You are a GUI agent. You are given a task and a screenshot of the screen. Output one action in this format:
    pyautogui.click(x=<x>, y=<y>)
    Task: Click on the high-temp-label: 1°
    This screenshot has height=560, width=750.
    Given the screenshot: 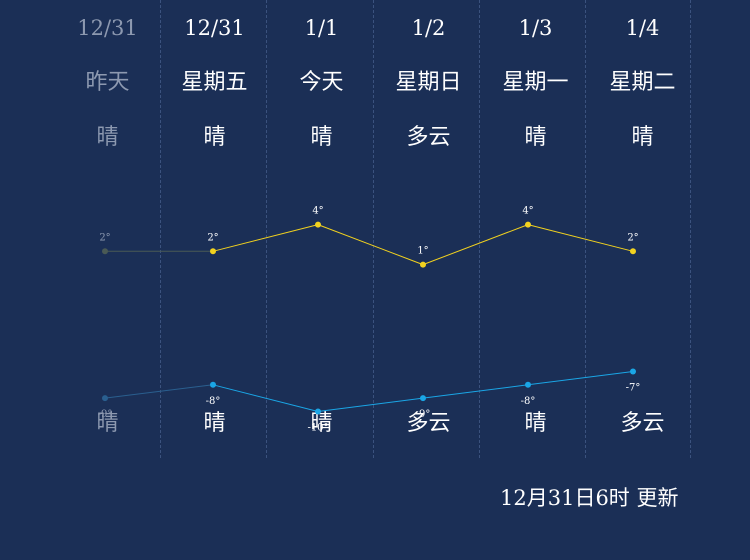 What is the action you would take?
    pyautogui.click(x=422, y=251)
    